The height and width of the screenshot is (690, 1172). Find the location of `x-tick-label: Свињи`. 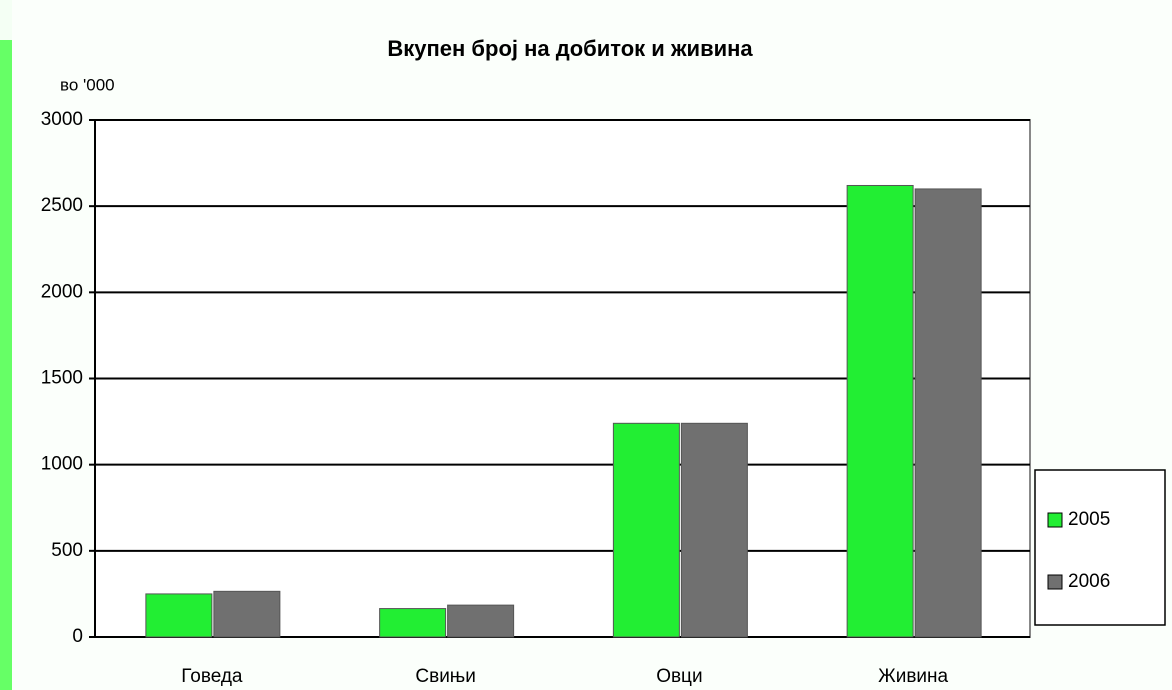

x-tick-label: Свињи is located at coordinates (445, 676).